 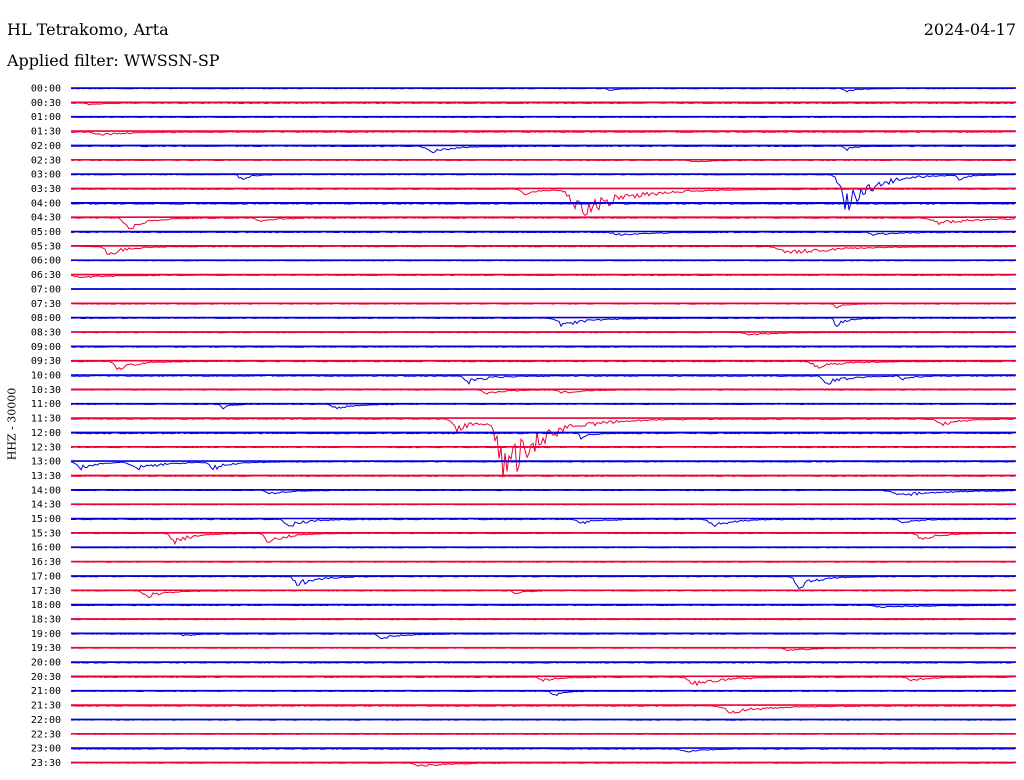 I want to click on row-time-label: 21:00, so click(x=46, y=691).